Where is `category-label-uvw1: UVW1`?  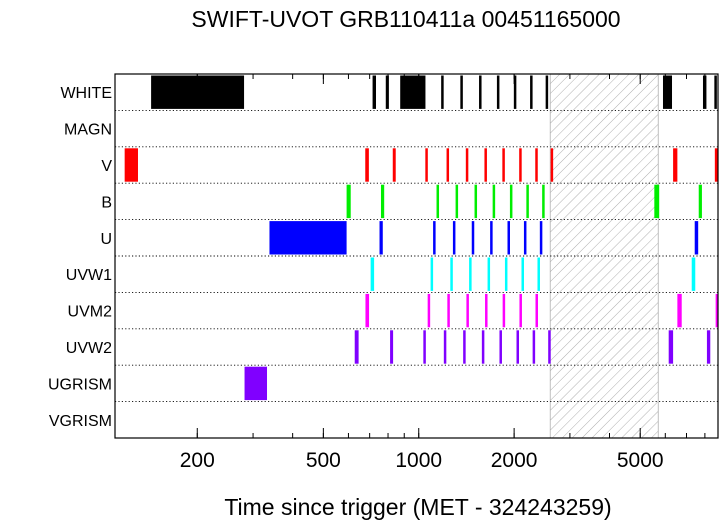
category-label-uvw1: UVW1 is located at coordinates (89, 275).